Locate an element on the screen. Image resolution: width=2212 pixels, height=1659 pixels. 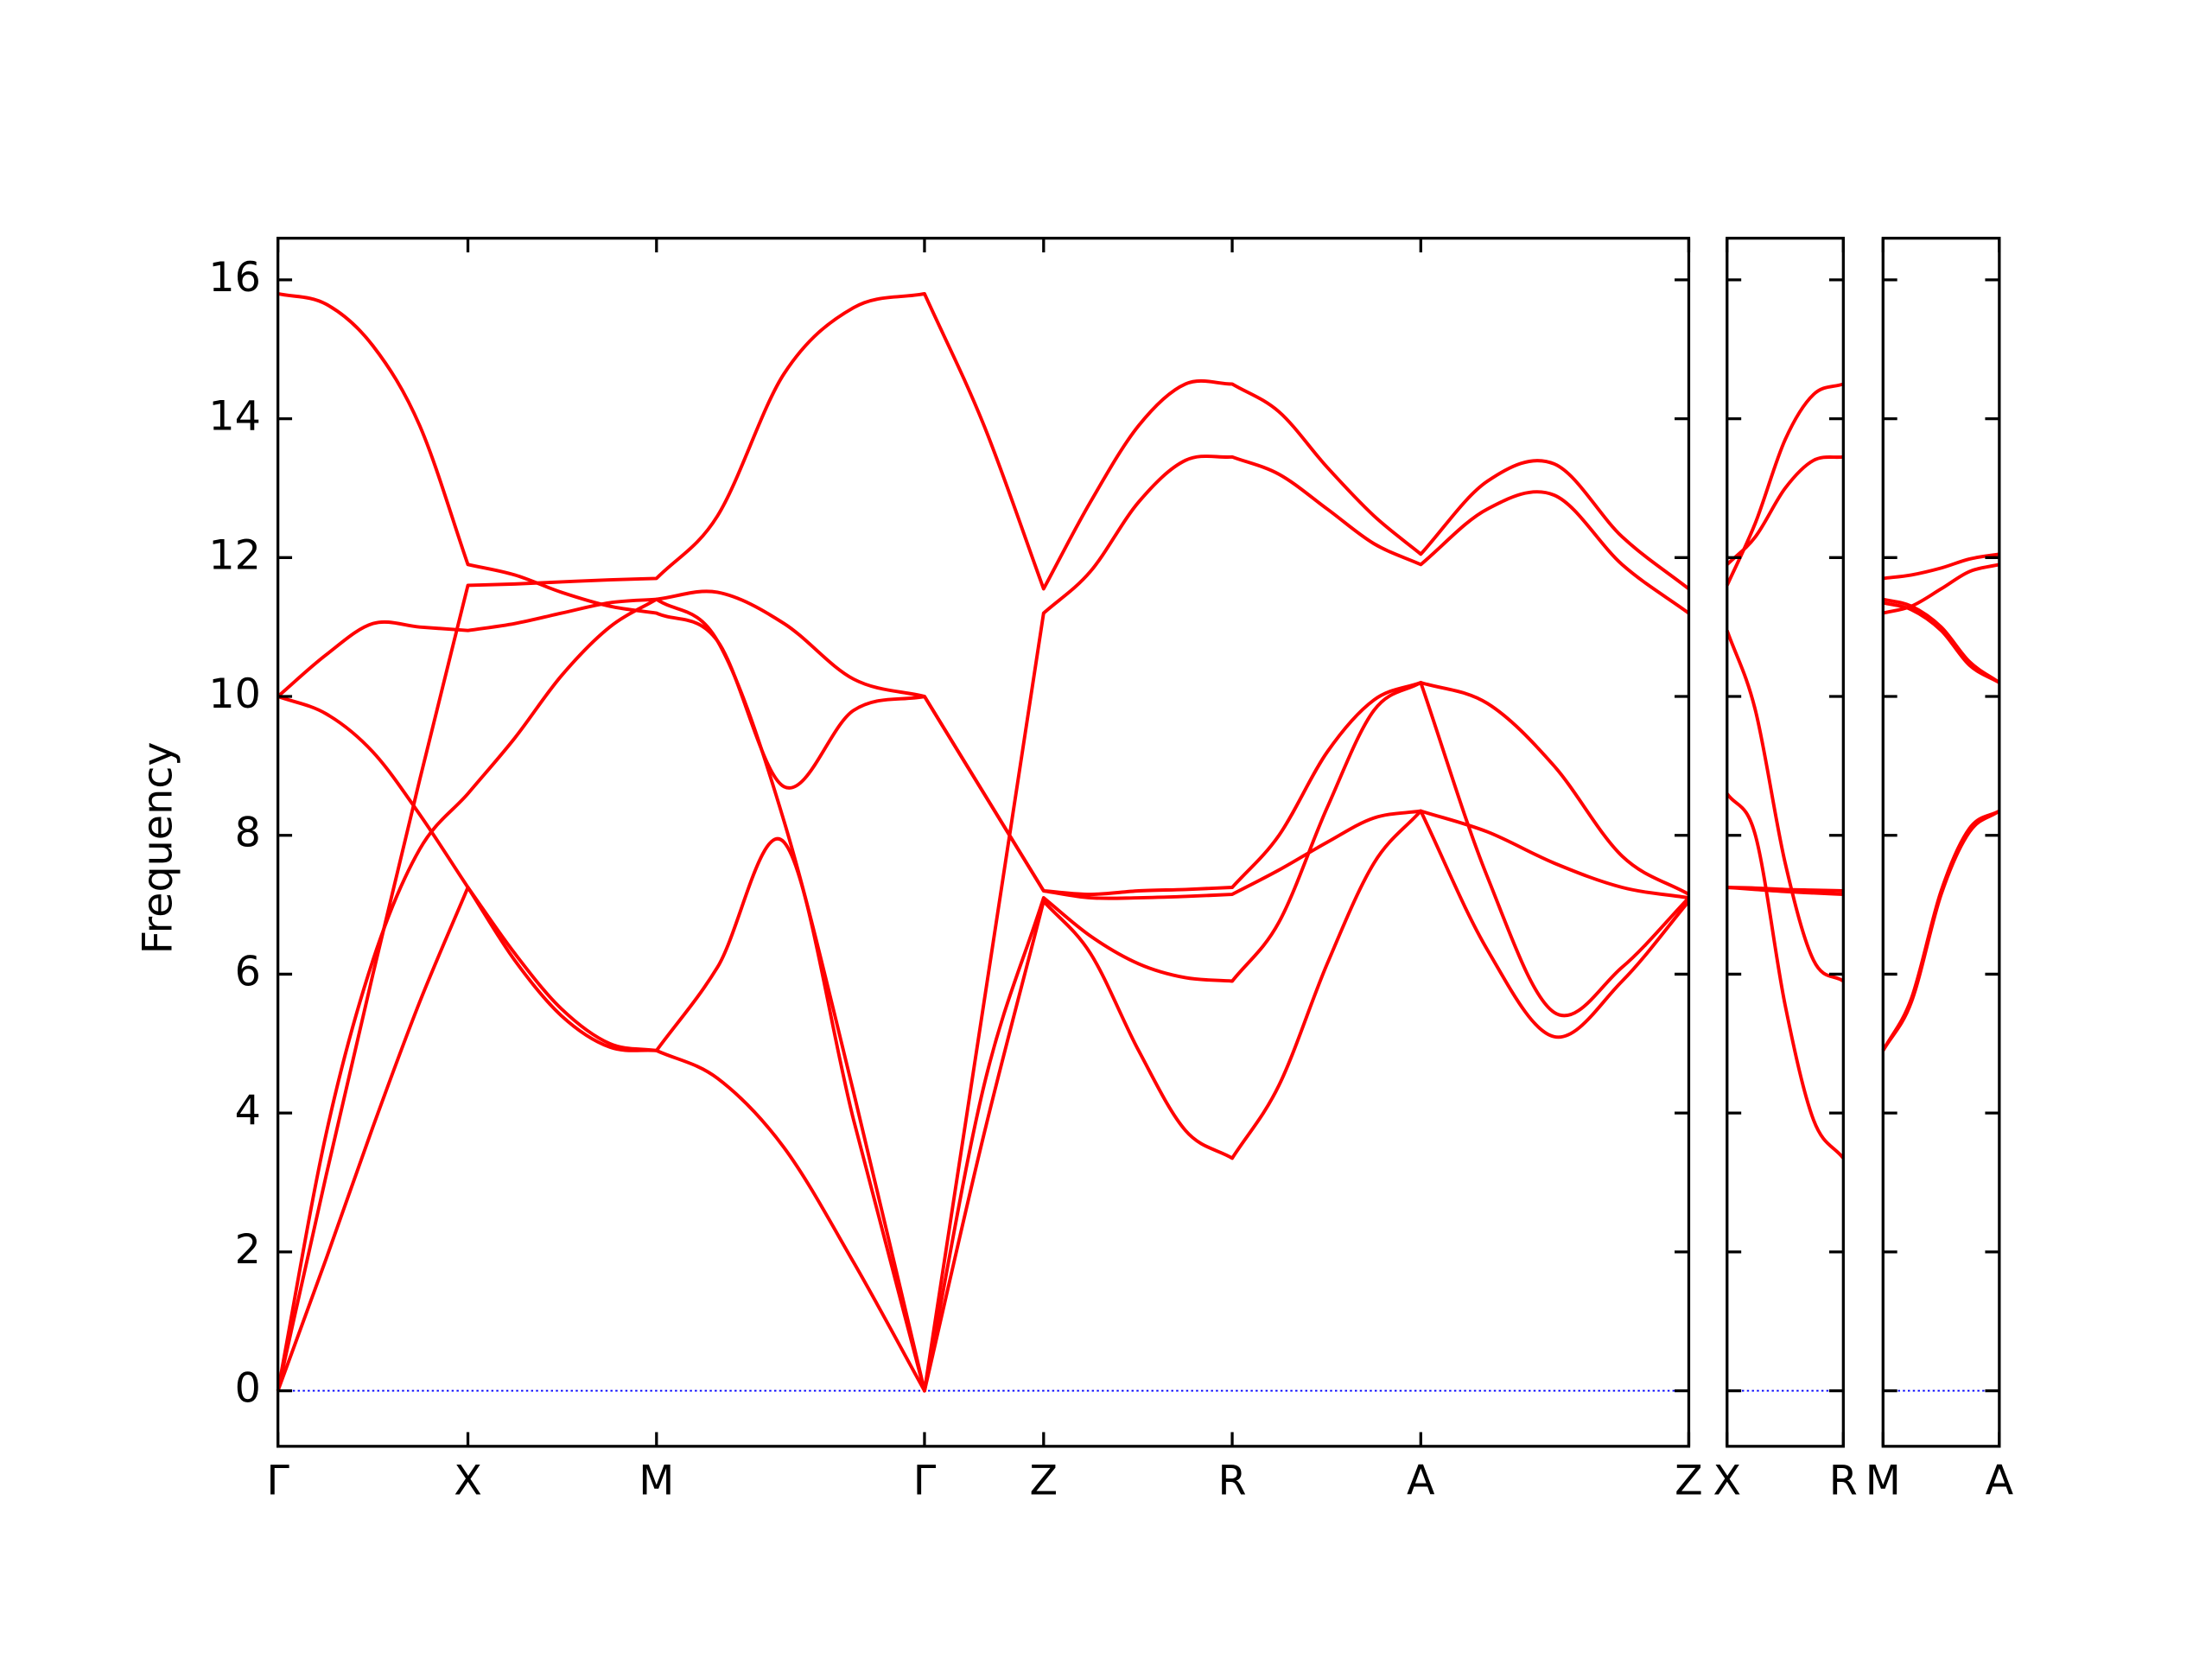
y-tick-label: 2 is located at coordinates (248, 1250).